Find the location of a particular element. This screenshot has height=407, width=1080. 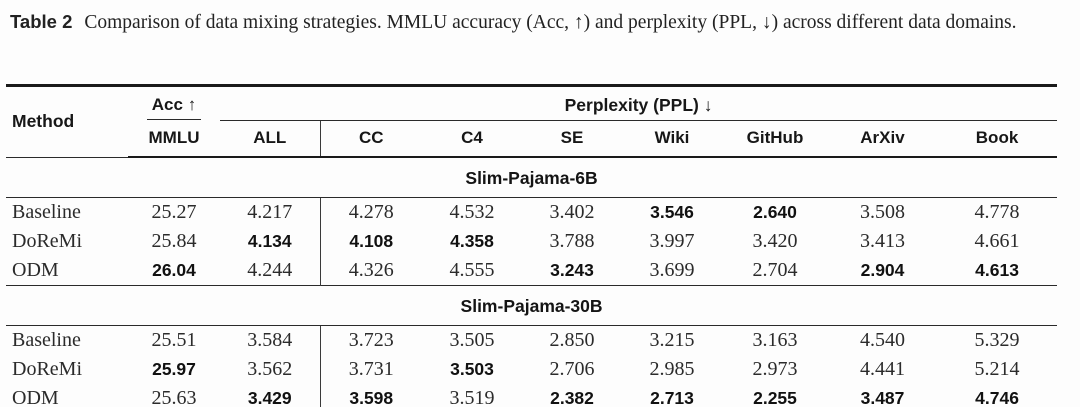

value-cell: 3.508 is located at coordinates (882, 212).